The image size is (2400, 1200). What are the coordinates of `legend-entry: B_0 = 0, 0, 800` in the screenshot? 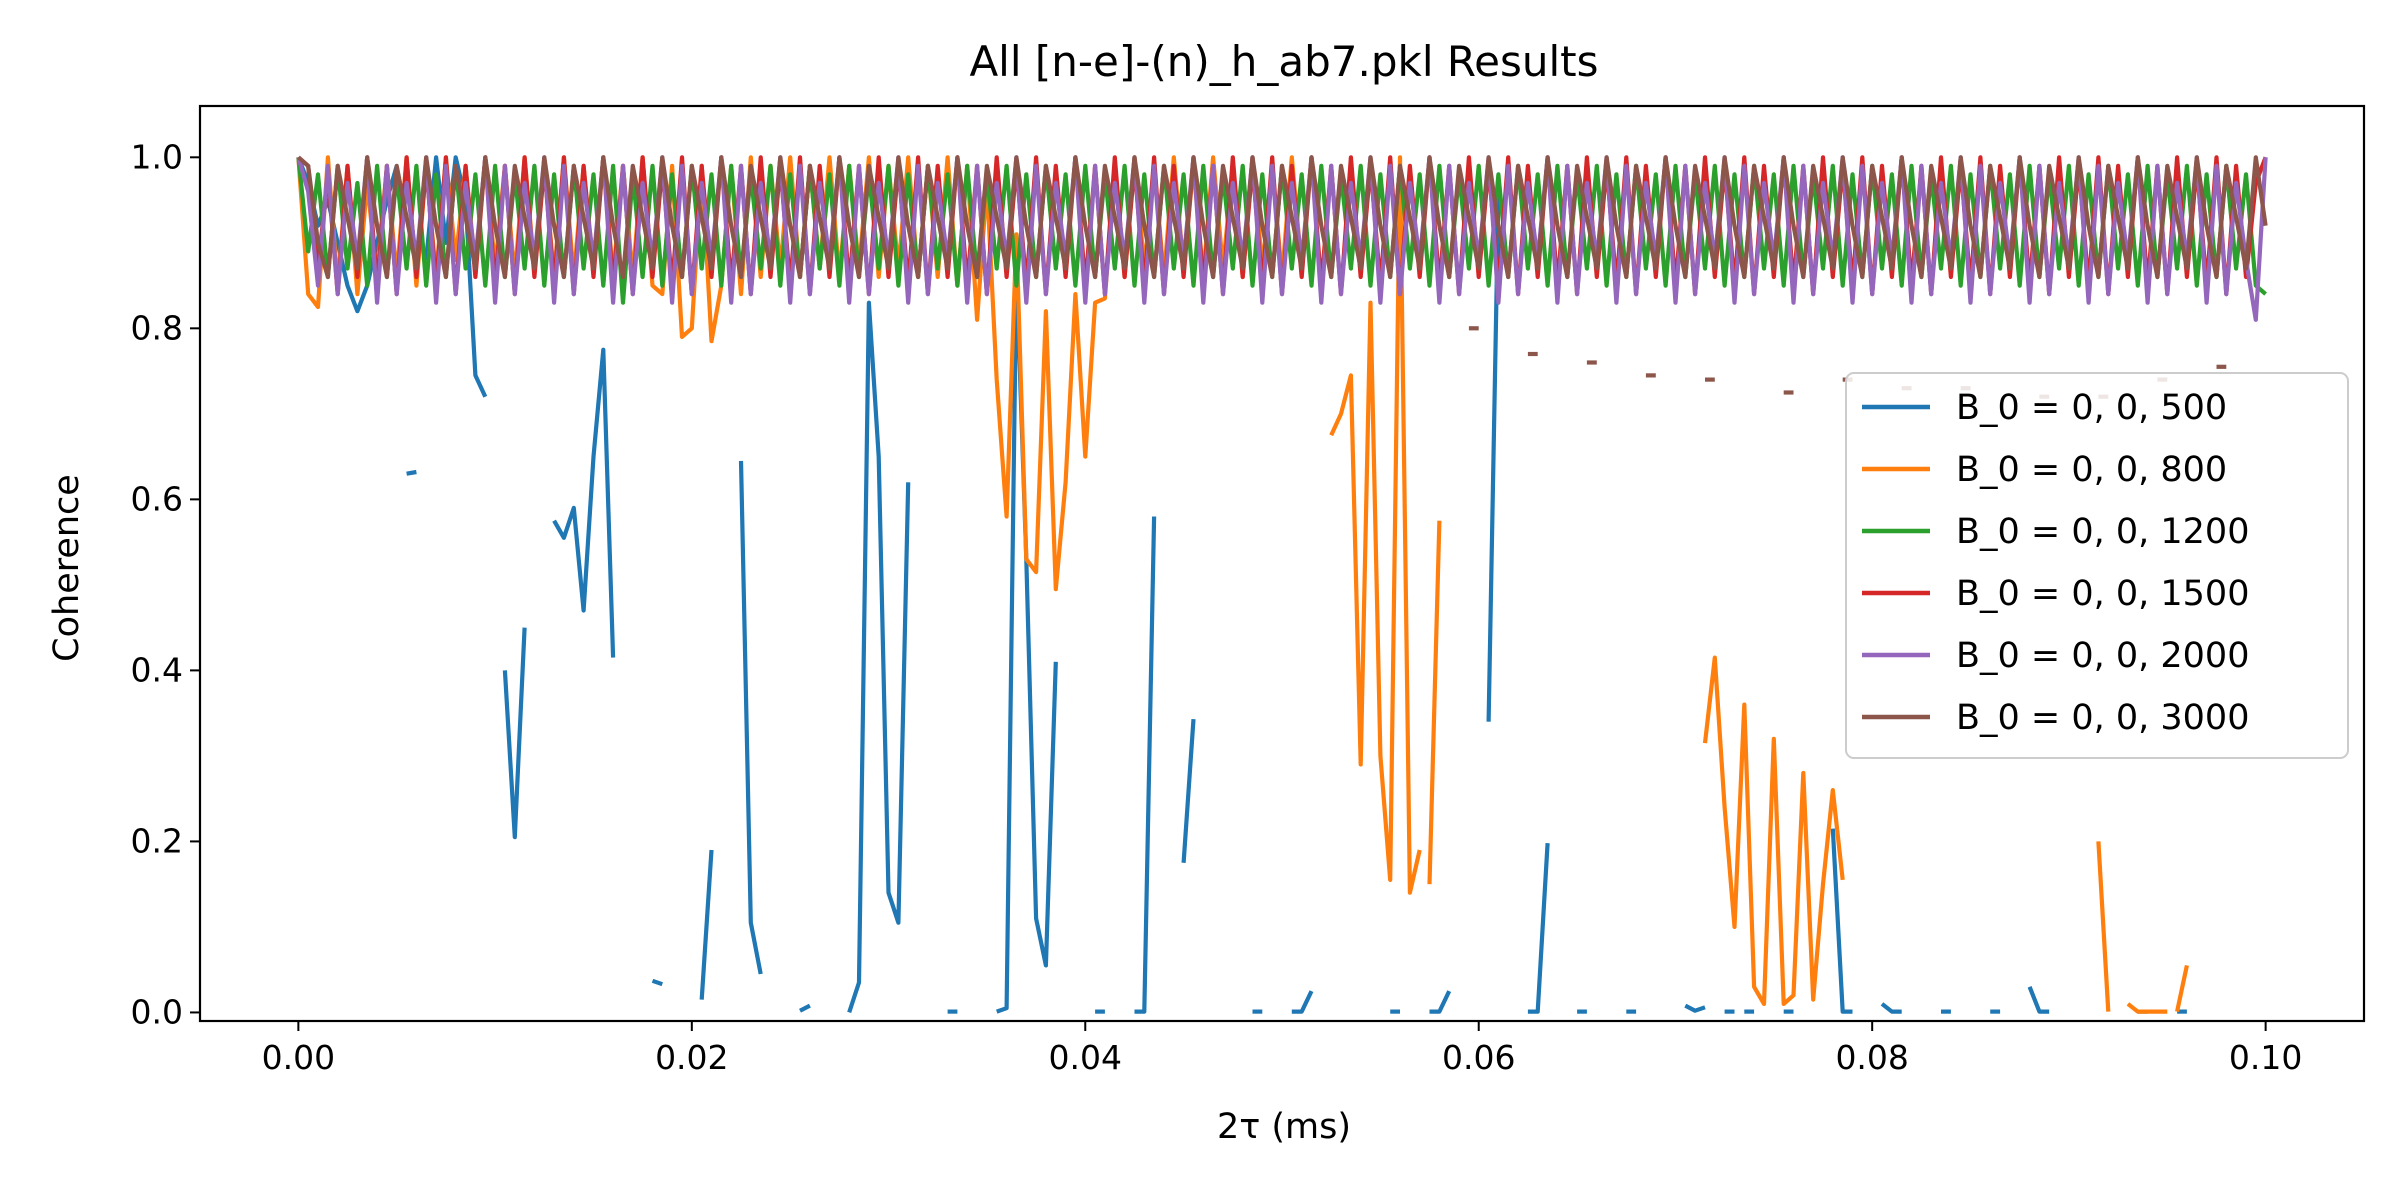 It's located at (2044, 470).